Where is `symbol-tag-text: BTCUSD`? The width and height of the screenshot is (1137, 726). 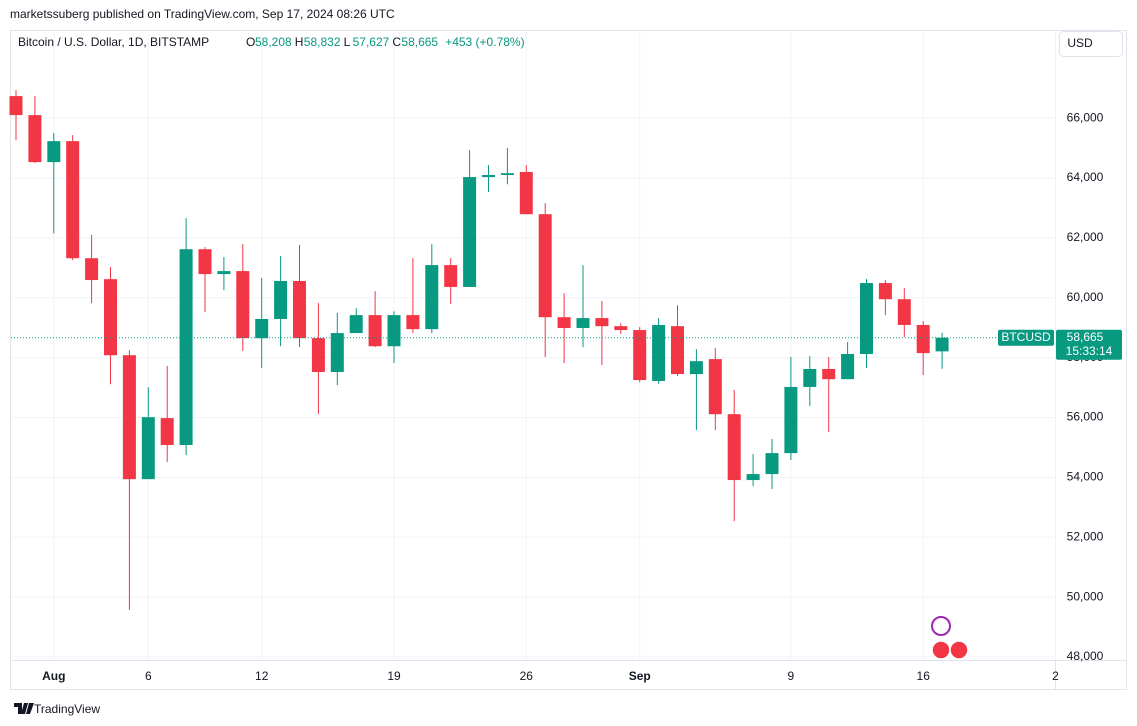
symbol-tag-text: BTCUSD is located at coordinates (1026, 337).